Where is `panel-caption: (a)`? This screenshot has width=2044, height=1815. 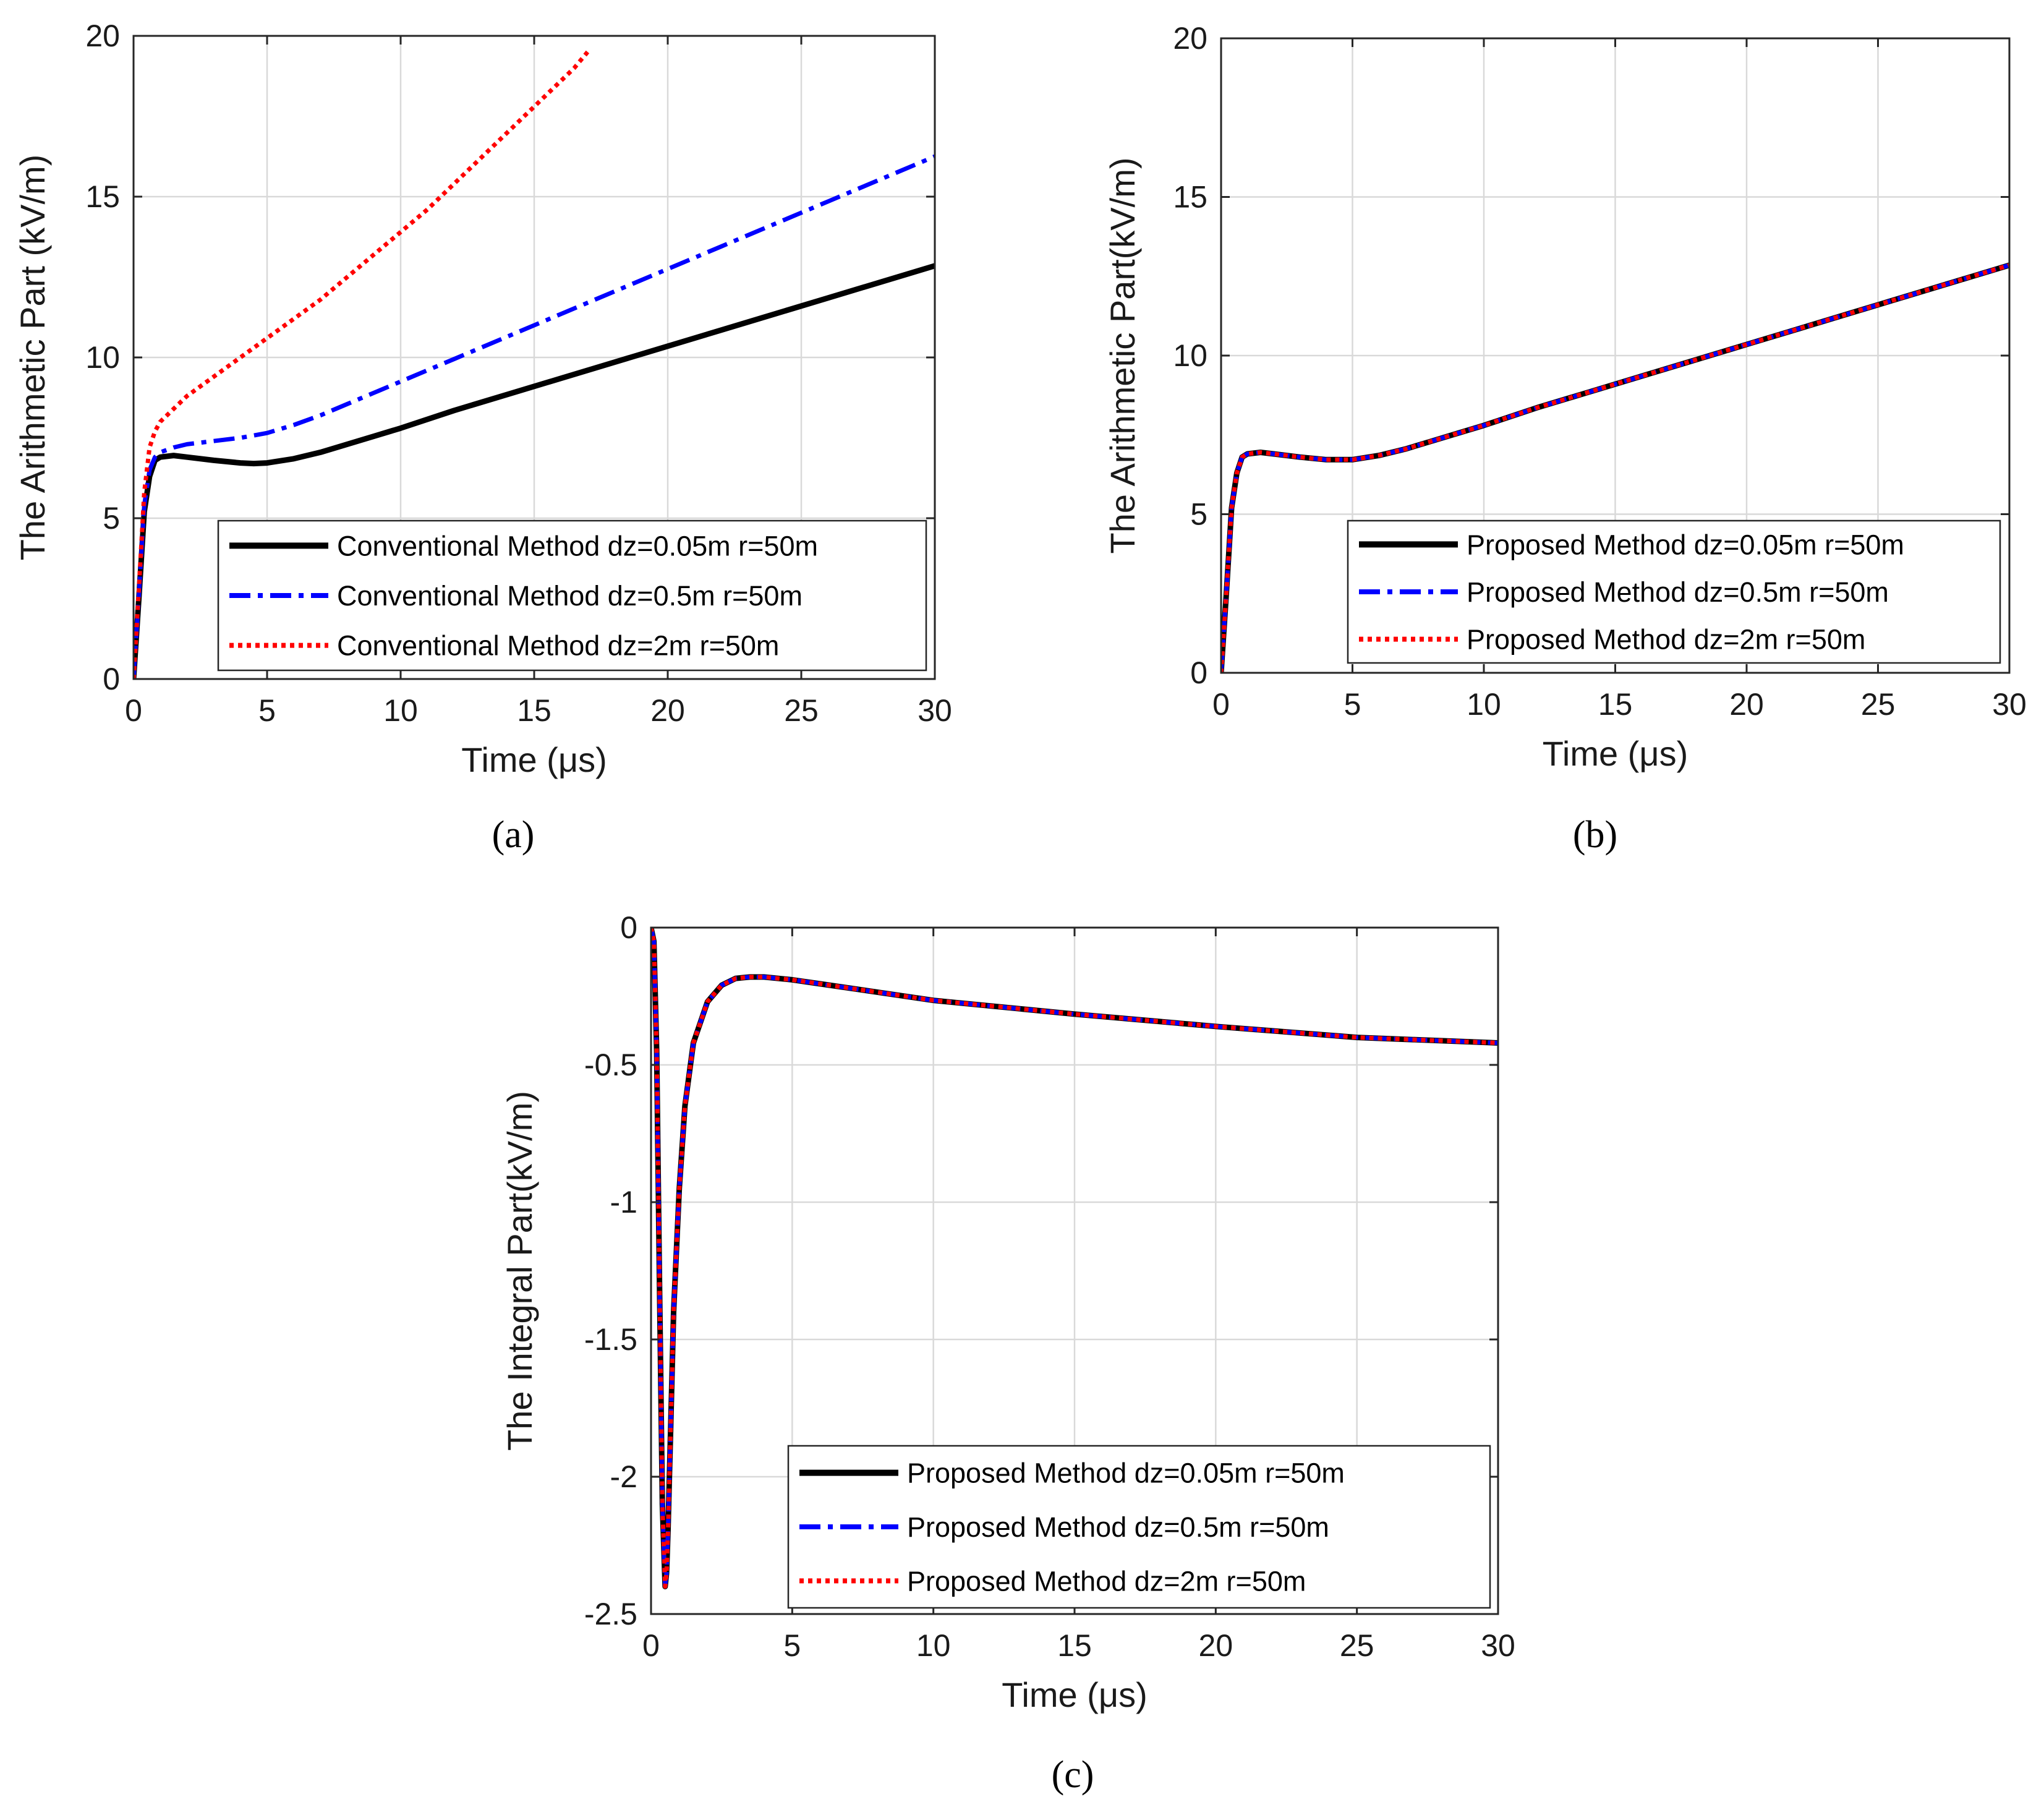 panel-caption: (a) is located at coordinates (513, 835).